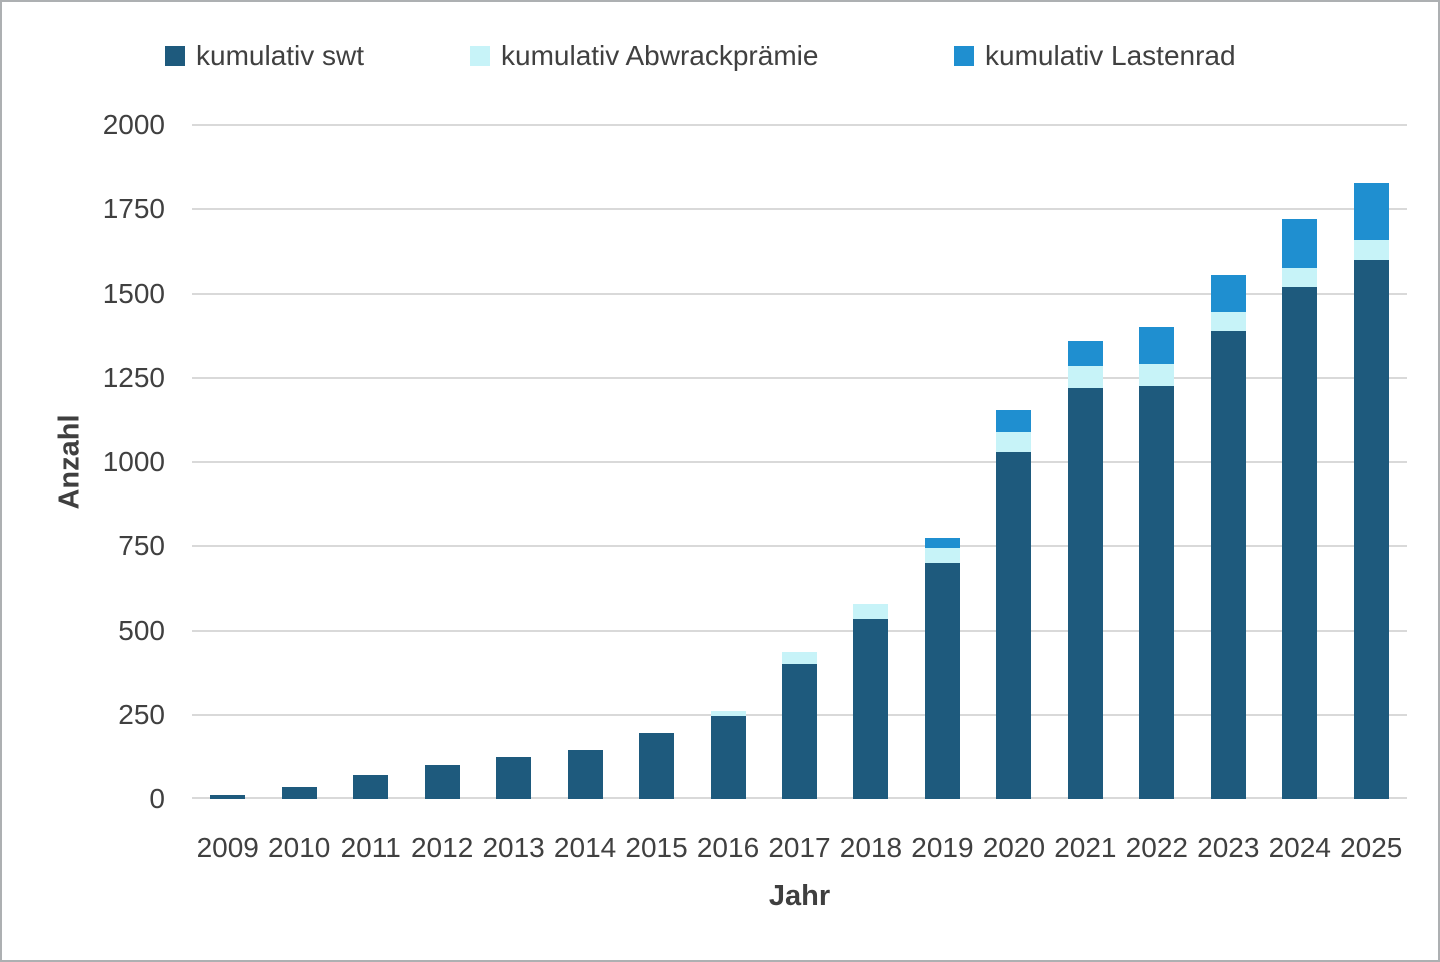  What do you see at coordinates (1095, 56) in the screenshot?
I see `legend-item-kumulativ-lastenrad: kumulativ Lastenrad` at bounding box center [1095, 56].